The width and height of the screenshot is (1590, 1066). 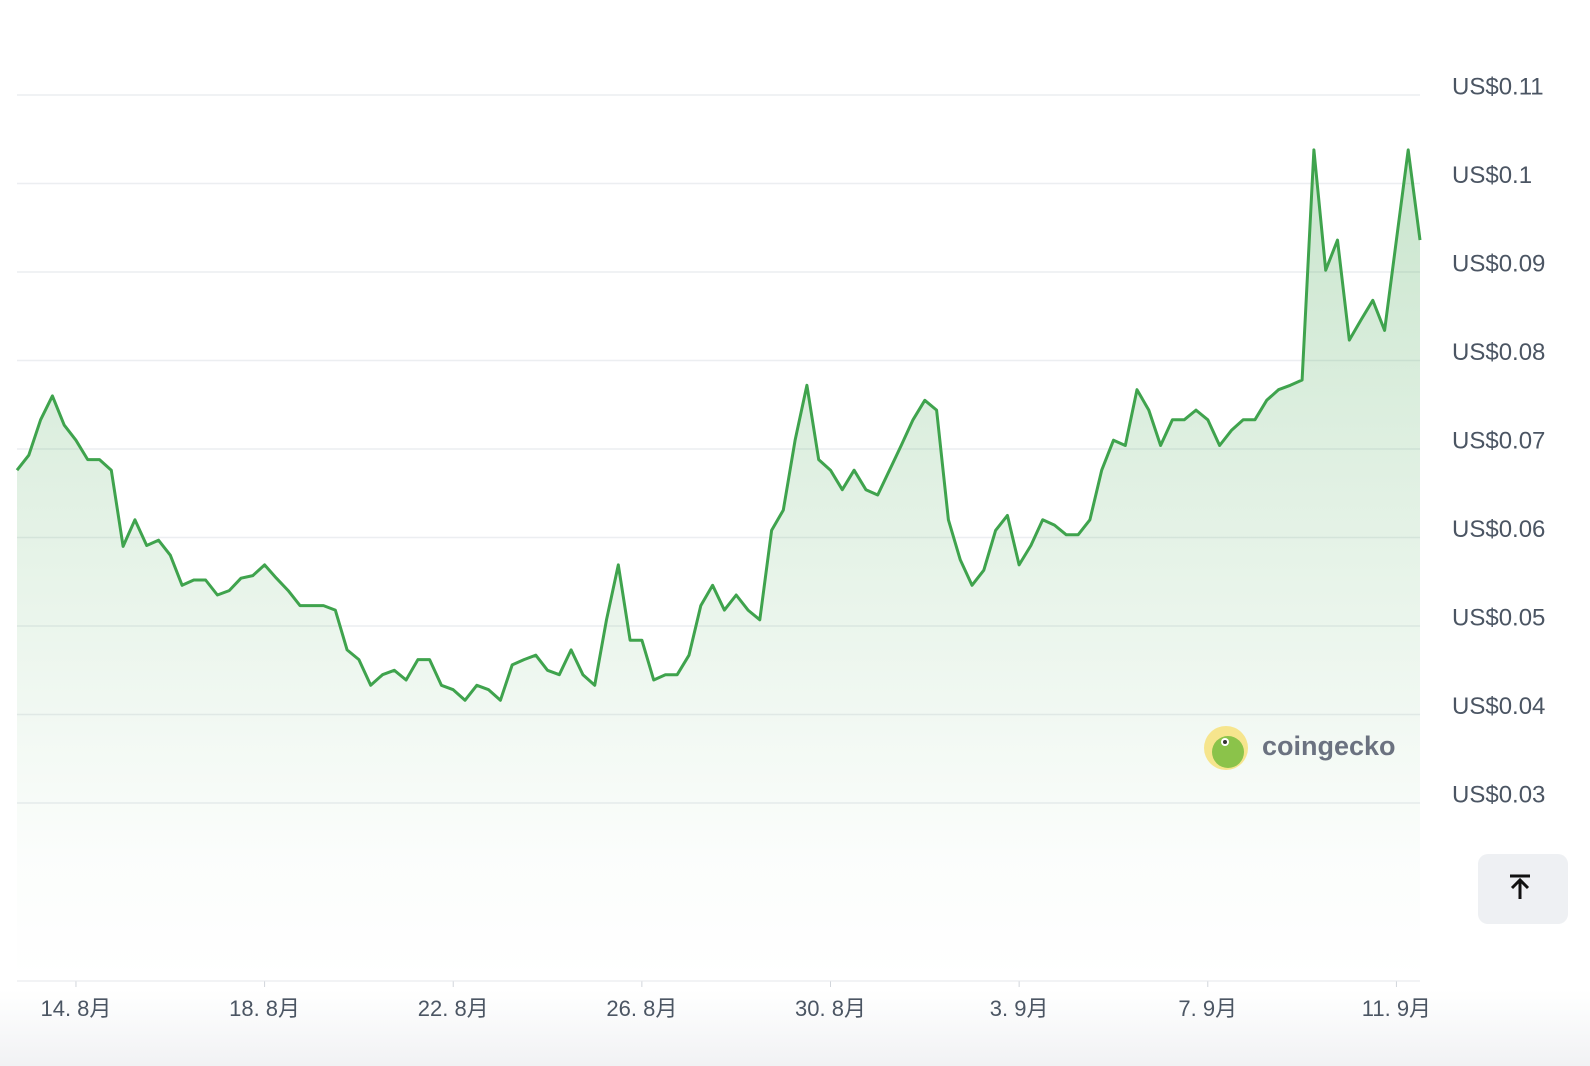 I want to click on logo, so click(x=1226, y=748).